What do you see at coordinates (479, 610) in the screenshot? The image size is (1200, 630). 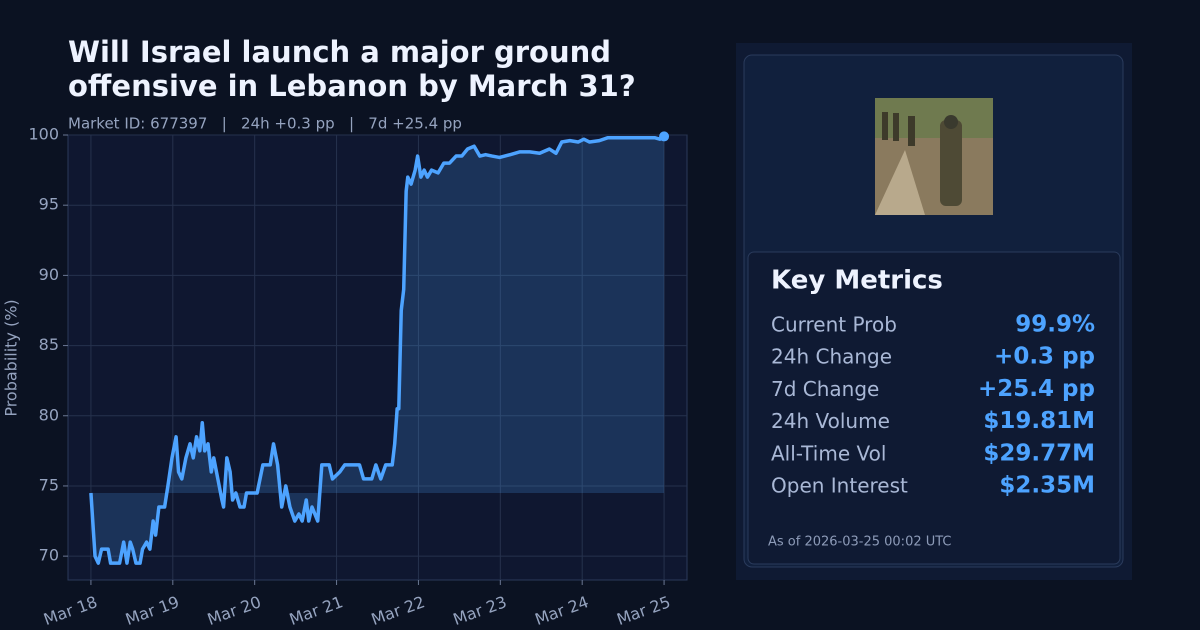 I see `x-tick-label: Mar 23` at bounding box center [479, 610].